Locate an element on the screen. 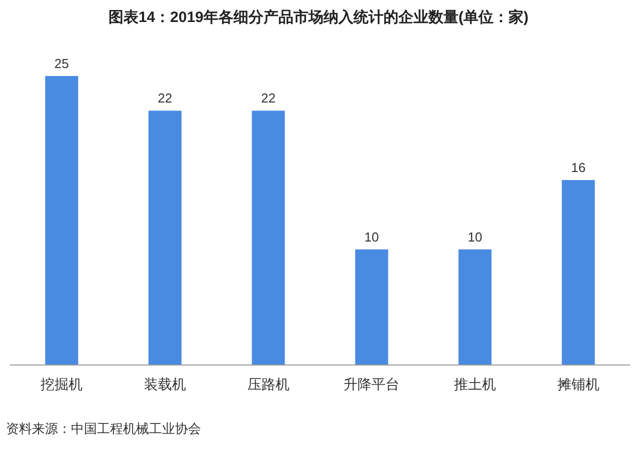 The width and height of the screenshot is (637, 449). x-tick-label: 摊铺机 is located at coordinates (578, 384).